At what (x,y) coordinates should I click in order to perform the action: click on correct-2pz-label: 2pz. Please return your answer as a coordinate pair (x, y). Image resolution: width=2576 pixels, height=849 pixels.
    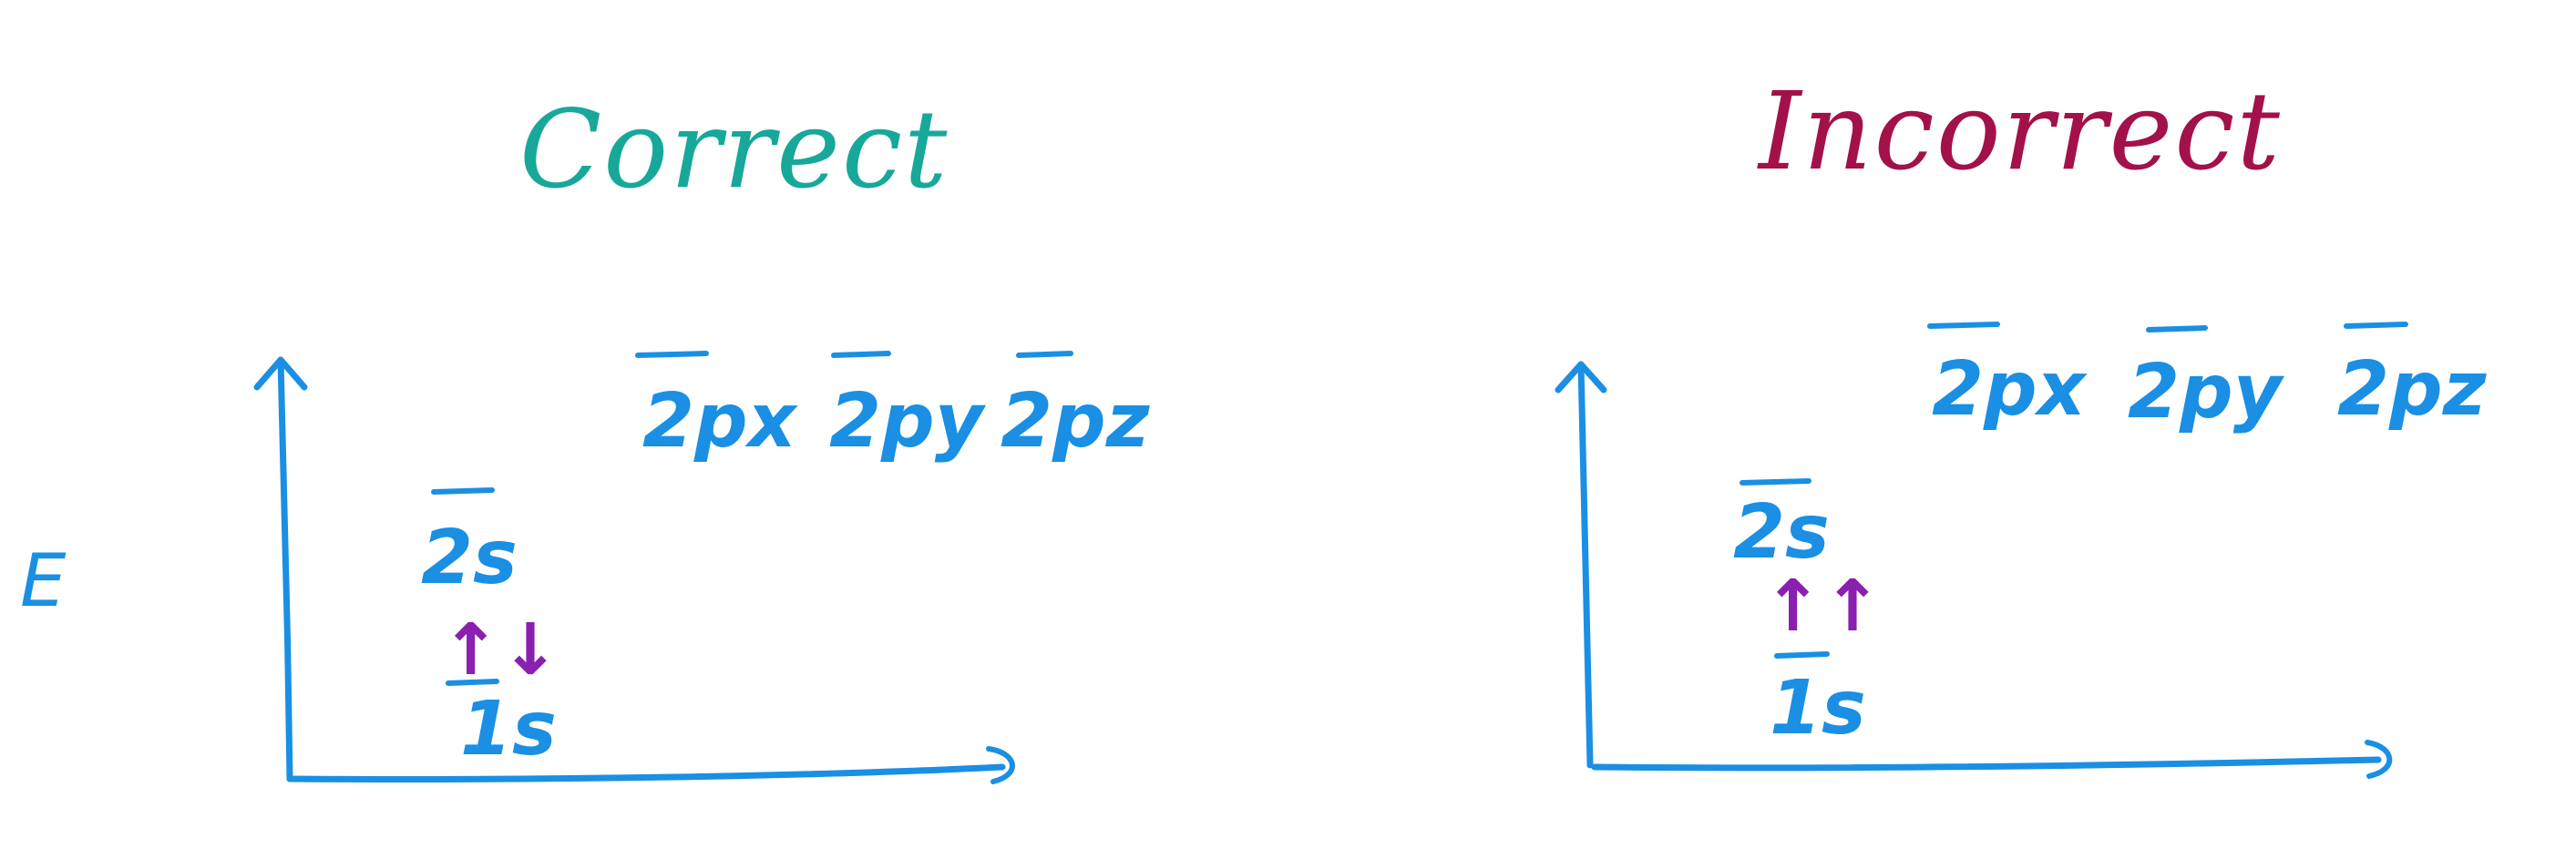
    Looking at the image, I should click on (1076, 421).